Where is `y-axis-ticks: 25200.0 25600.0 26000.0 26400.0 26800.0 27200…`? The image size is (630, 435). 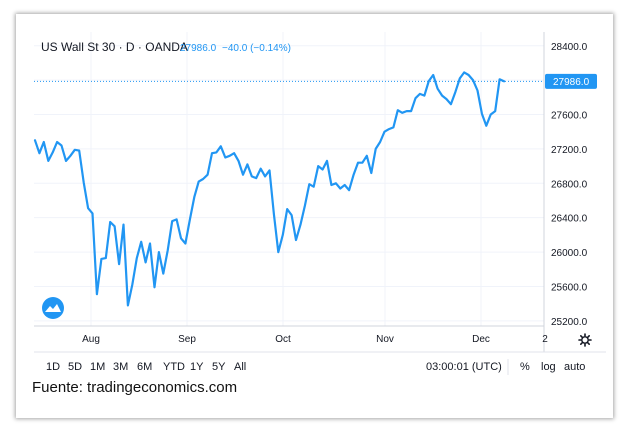
y-axis-ticks: 25200.0 25600.0 26000.0 26400.0 26800.0 27200… is located at coordinates (569, 185).